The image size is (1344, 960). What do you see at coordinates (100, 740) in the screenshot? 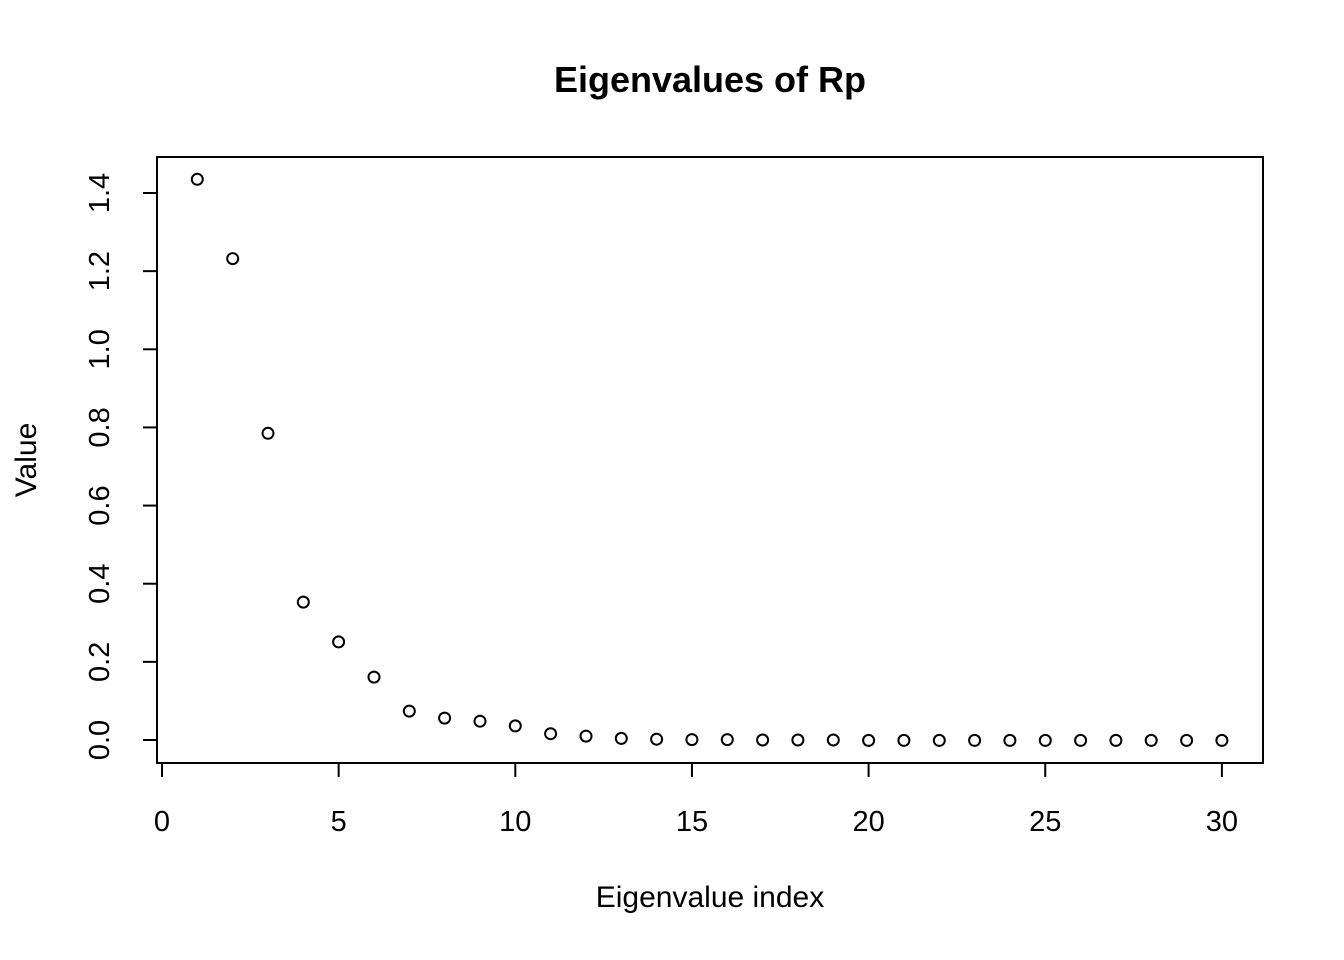
I see `y-tick-label: 0.0` at bounding box center [100, 740].